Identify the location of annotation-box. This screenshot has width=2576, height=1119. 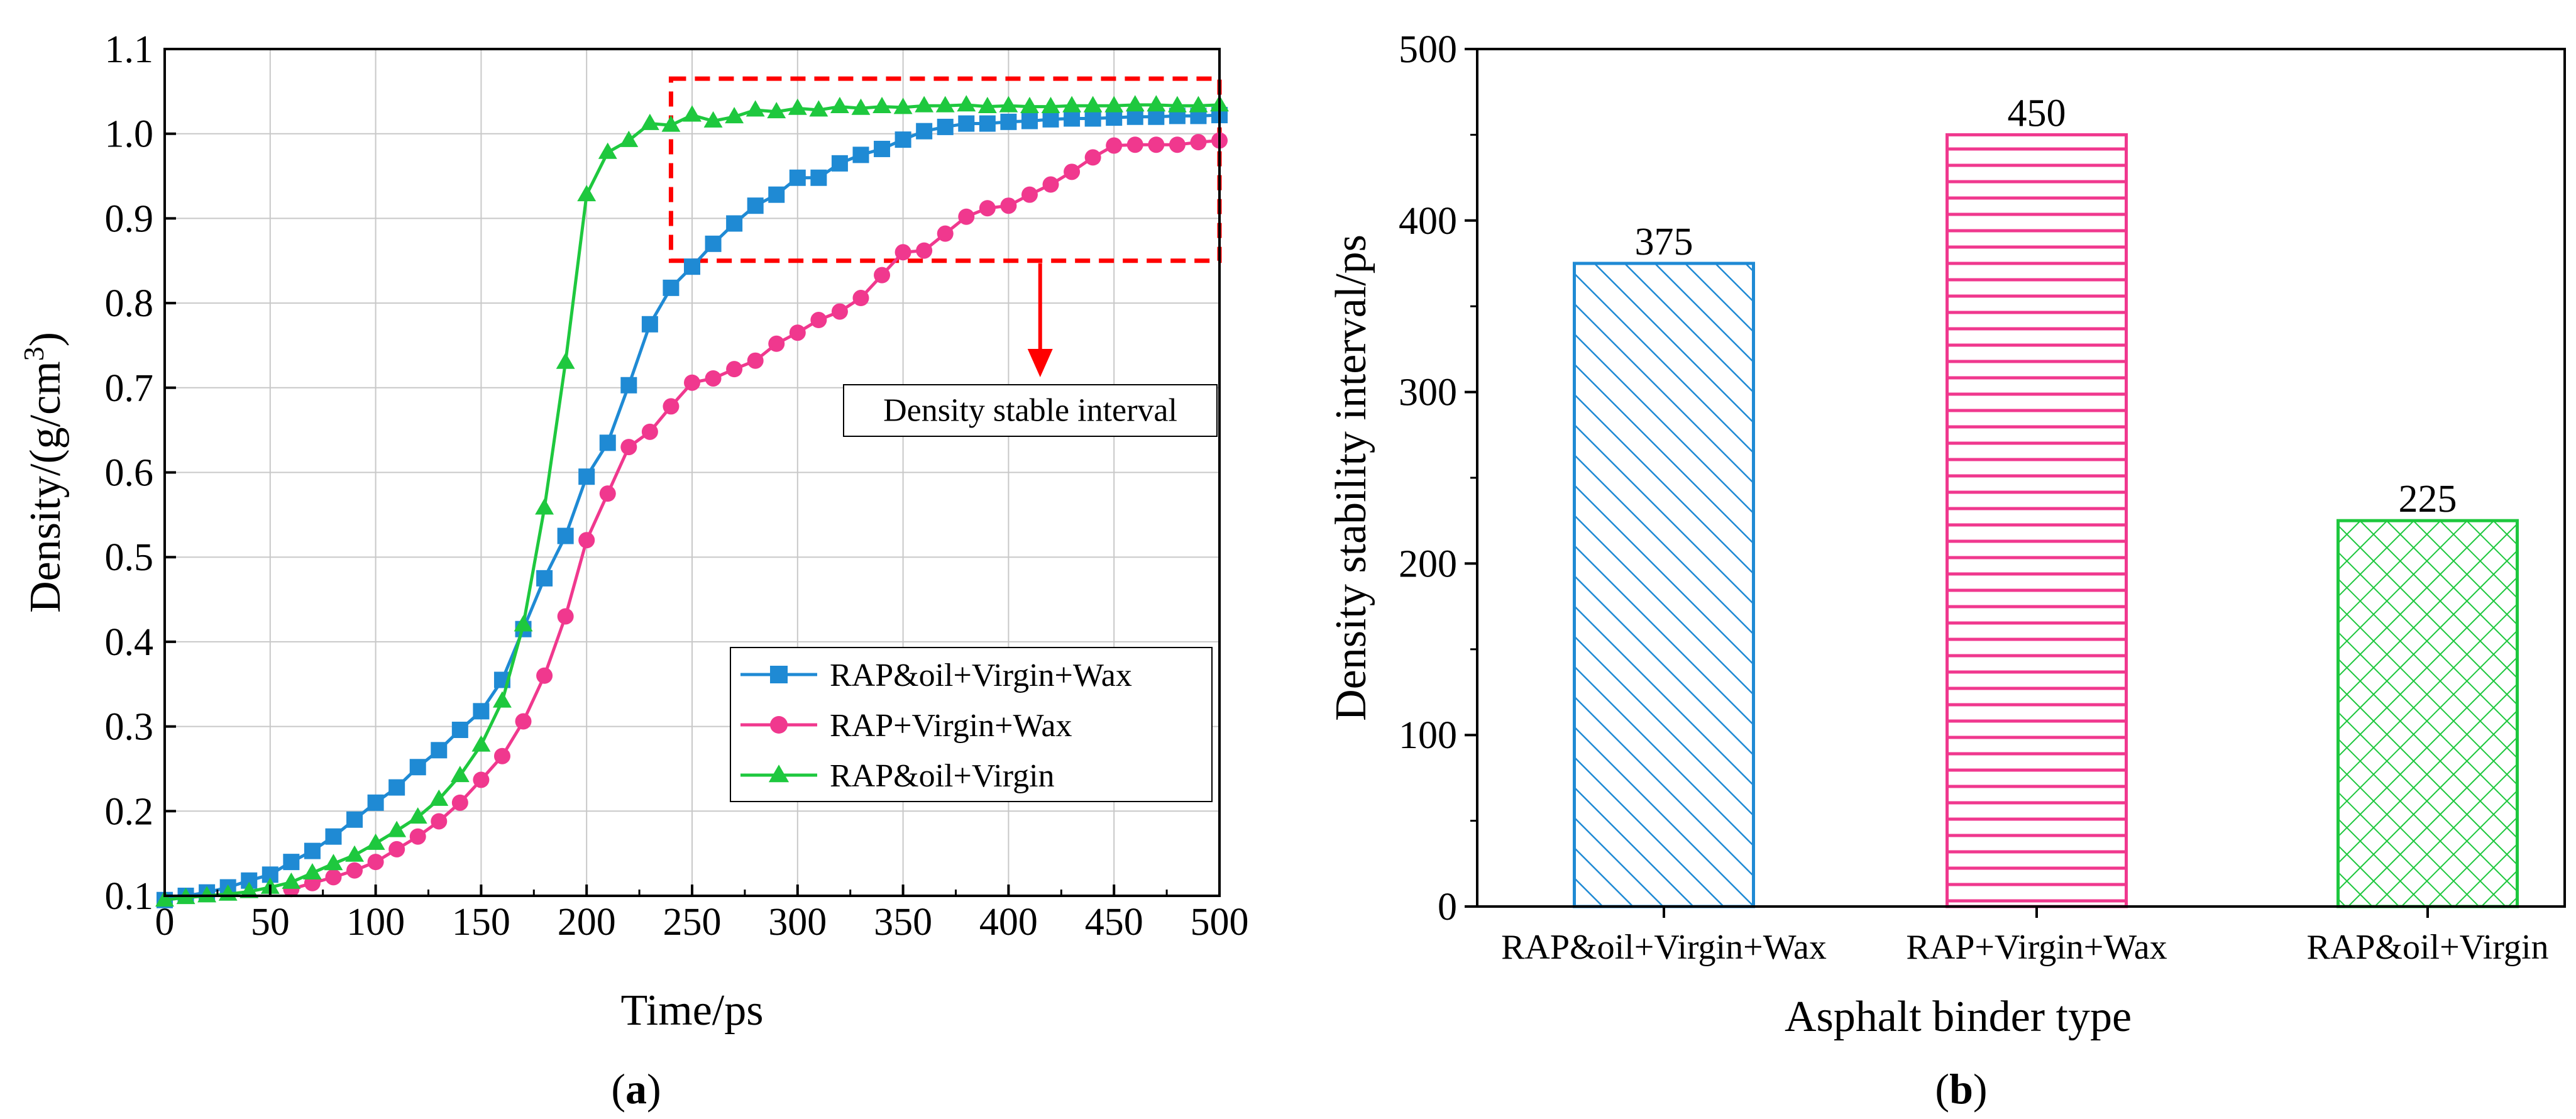
(1030, 411).